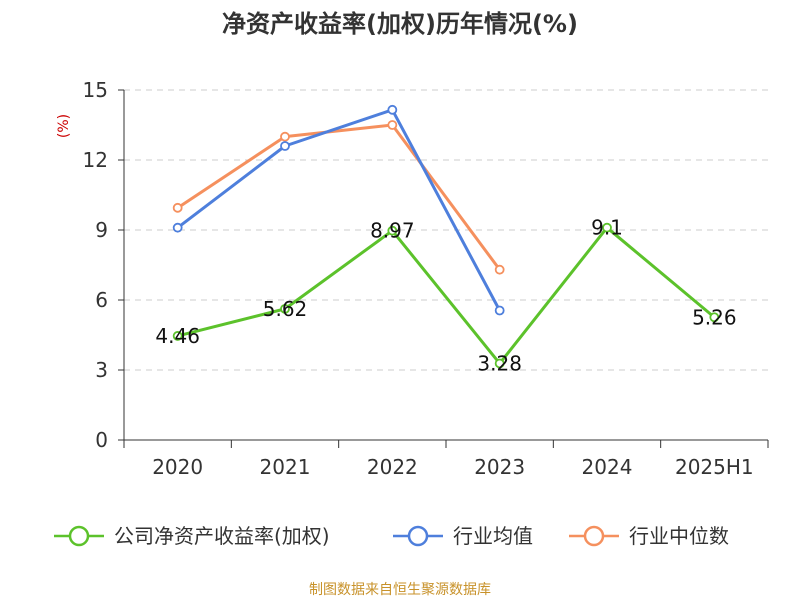 This screenshot has height=600, width=800. Describe the element at coordinates (679, 536) in the screenshot. I see `legend-label: 行业中位数` at that location.